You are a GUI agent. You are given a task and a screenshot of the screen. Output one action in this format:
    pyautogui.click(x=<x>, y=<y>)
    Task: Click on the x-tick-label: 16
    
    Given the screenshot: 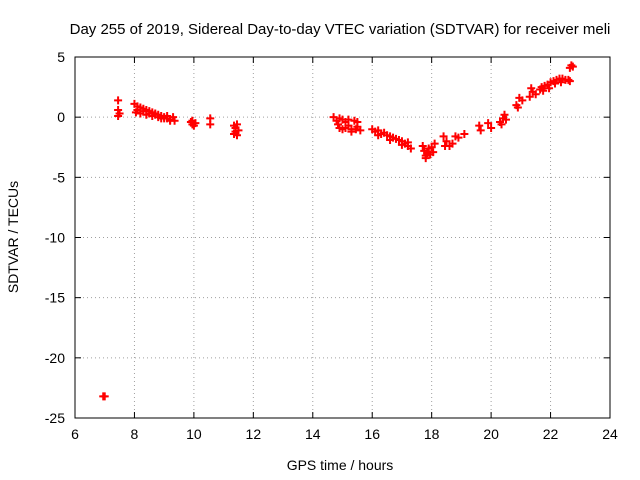 What is the action you would take?
    pyautogui.click(x=372, y=434)
    